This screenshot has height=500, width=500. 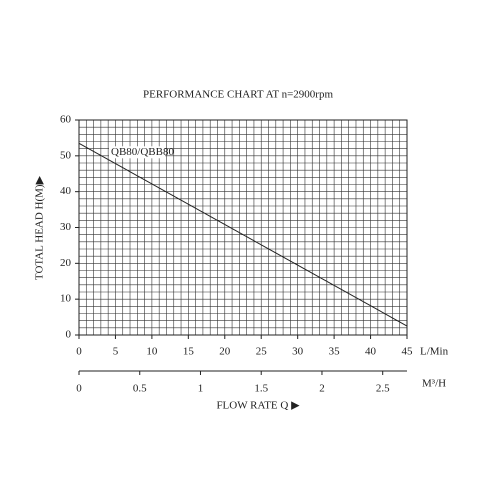 I want to click on x-tick-label: 25, so click(x=262, y=352).